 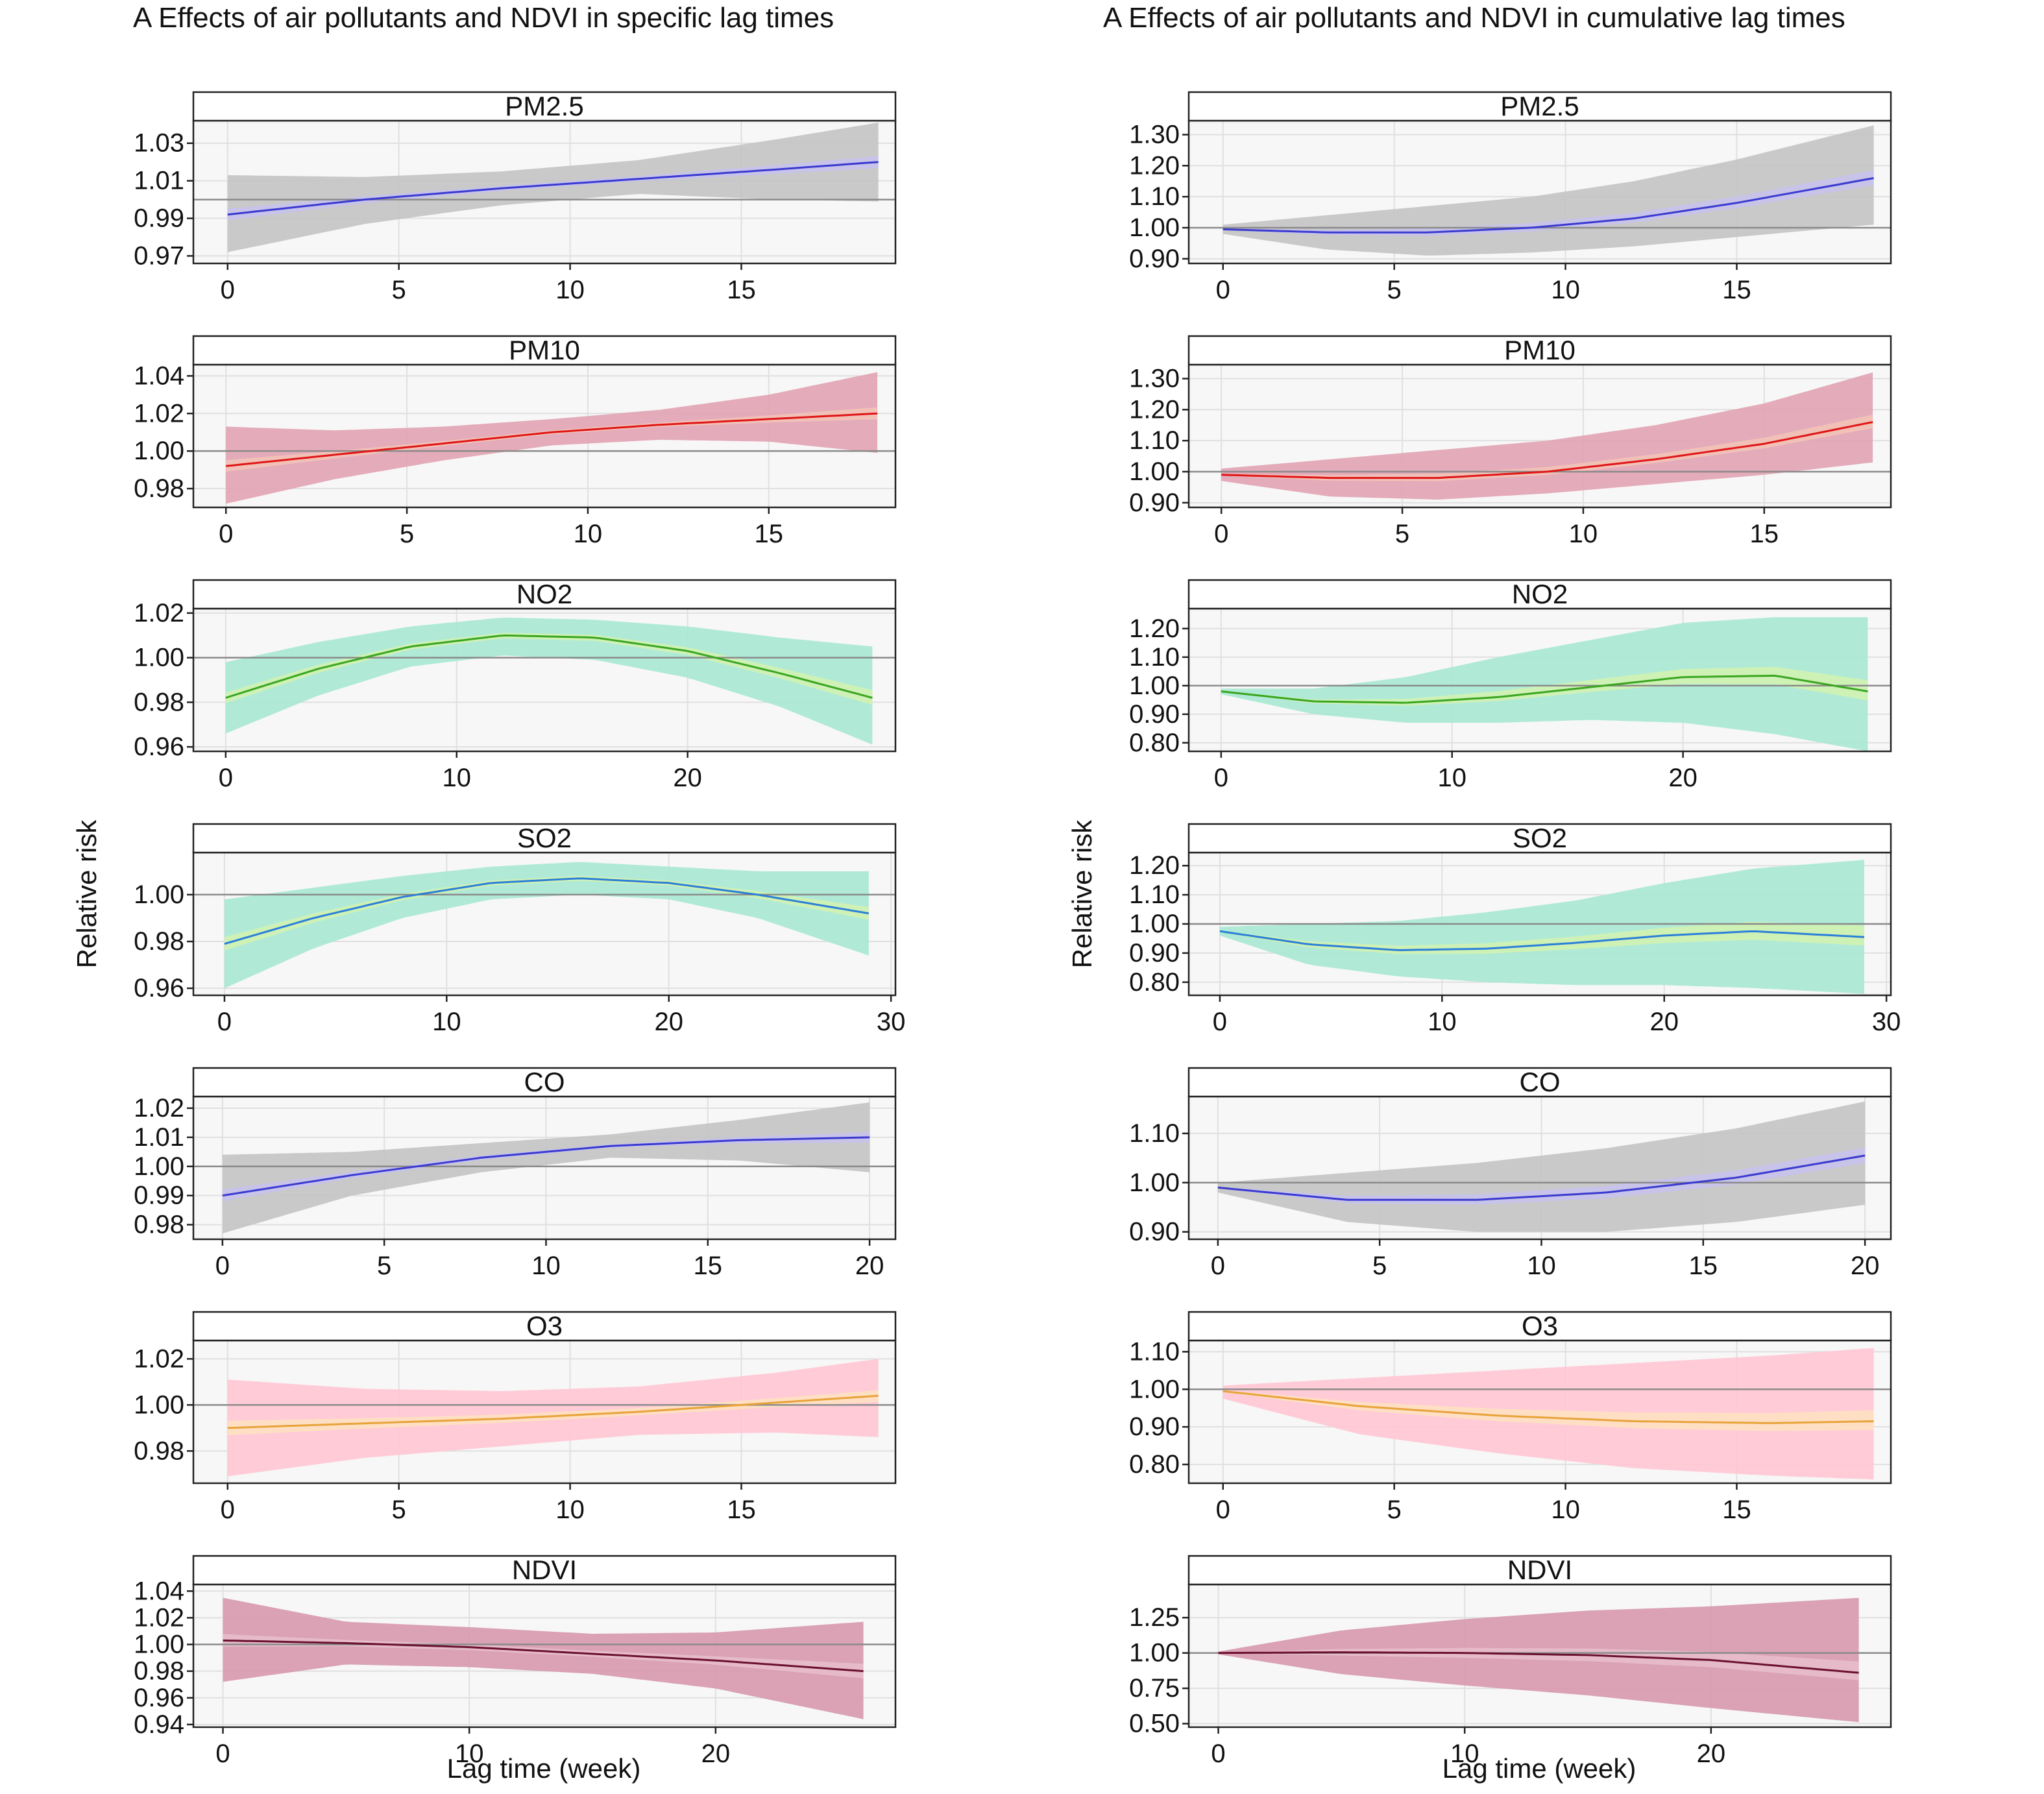 I want to click on y-tick-label: 0.75, so click(x=1154, y=1688).